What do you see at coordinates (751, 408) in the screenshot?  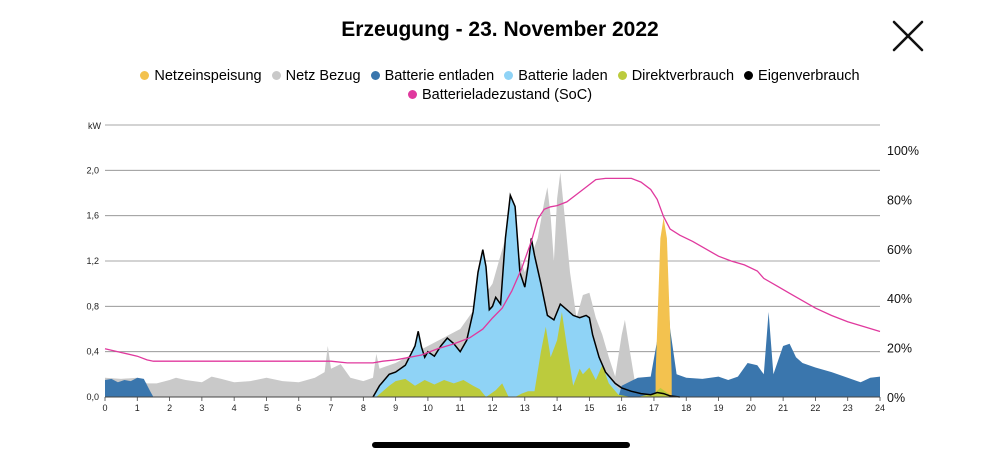 I see `x-tick-label: 20` at bounding box center [751, 408].